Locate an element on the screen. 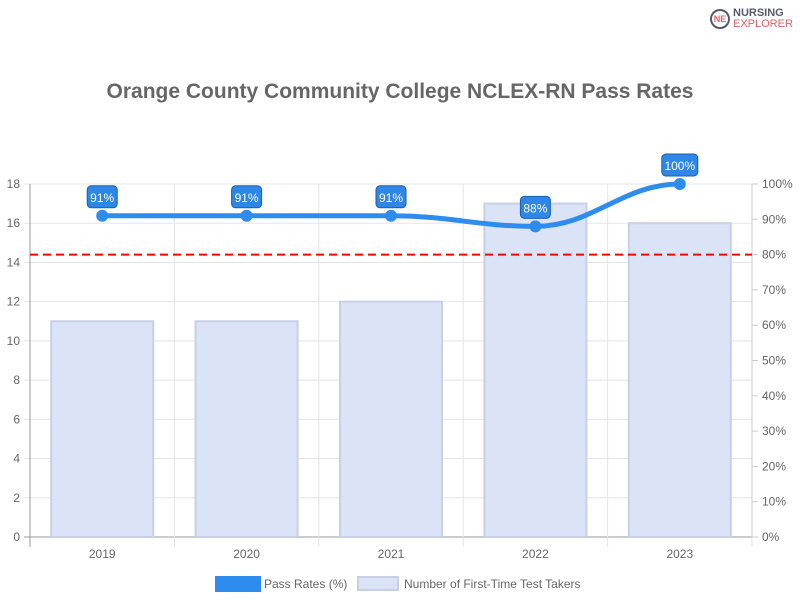 This screenshot has width=800, height=600. data-label: 100% is located at coordinates (679, 166).